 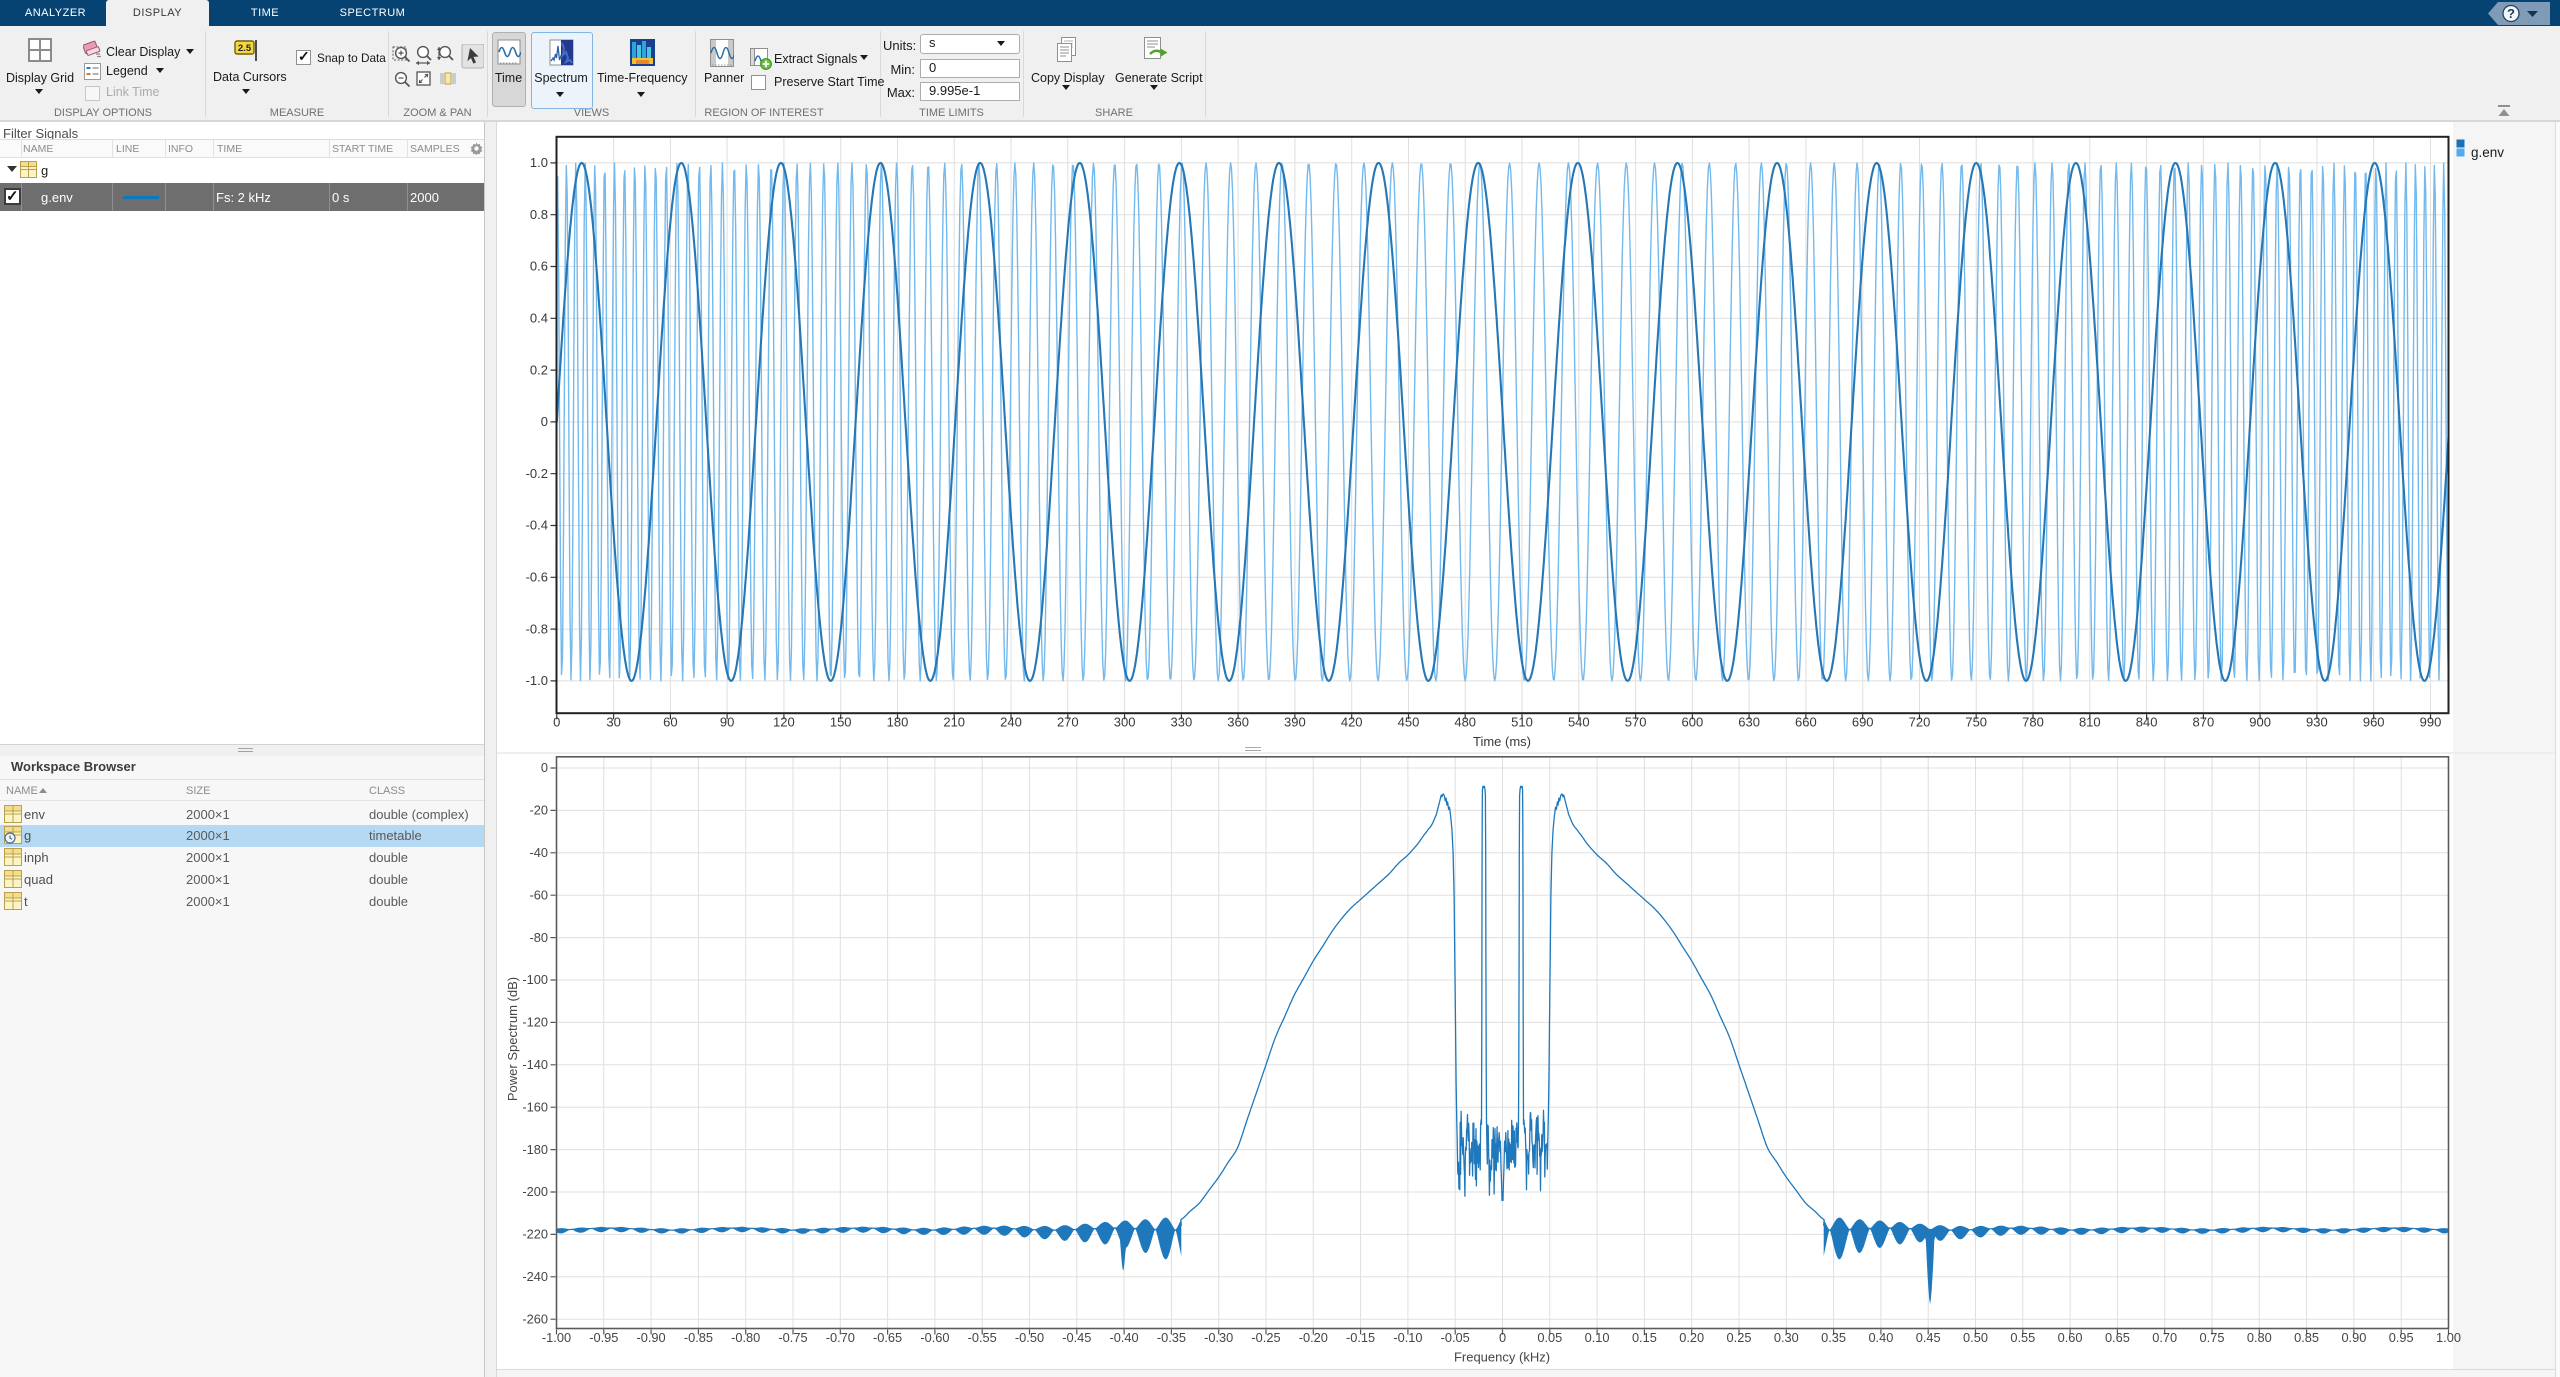 I want to click on svg-text: -1.0, so click(x=537, y=680).